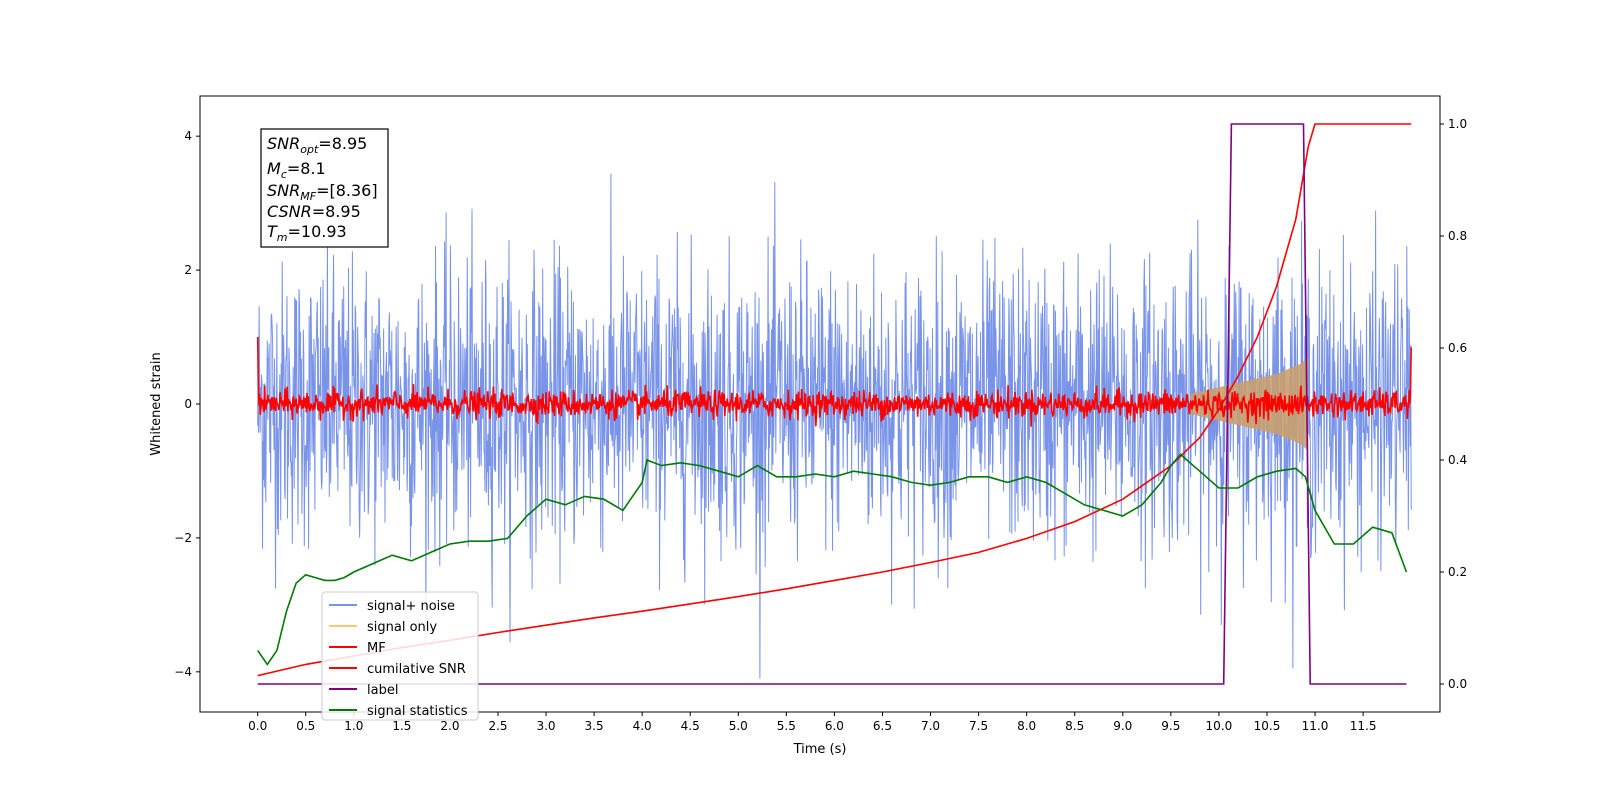 The width and height of the screenshot is (1600, 800). I want to click on legend-label: MF, so click(376, 648).